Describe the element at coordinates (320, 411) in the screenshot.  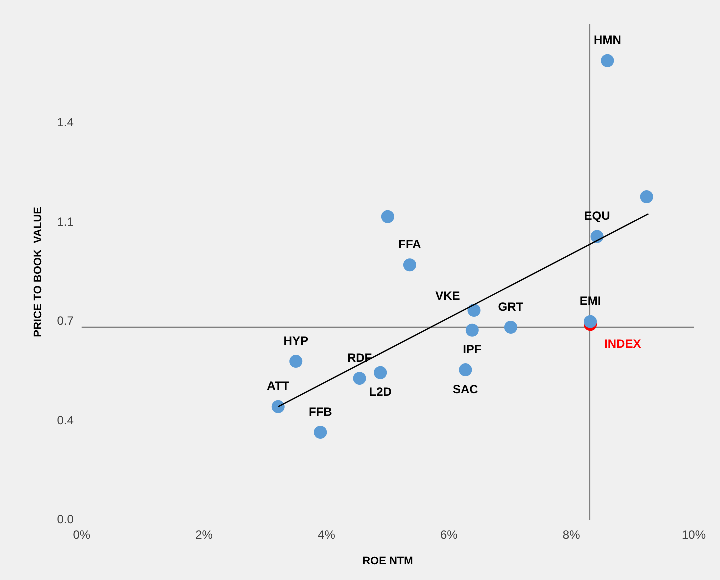
I see `annotation: FFB` at that location.